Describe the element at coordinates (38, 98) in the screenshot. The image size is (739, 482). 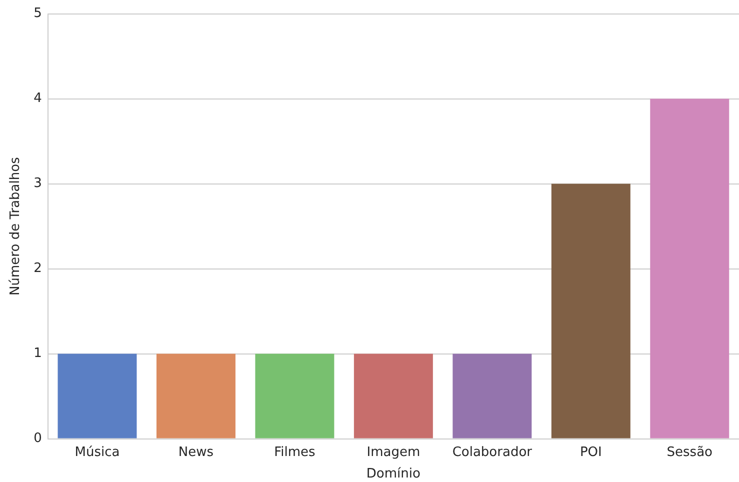
I see `y-tick-label: 4` at that location.